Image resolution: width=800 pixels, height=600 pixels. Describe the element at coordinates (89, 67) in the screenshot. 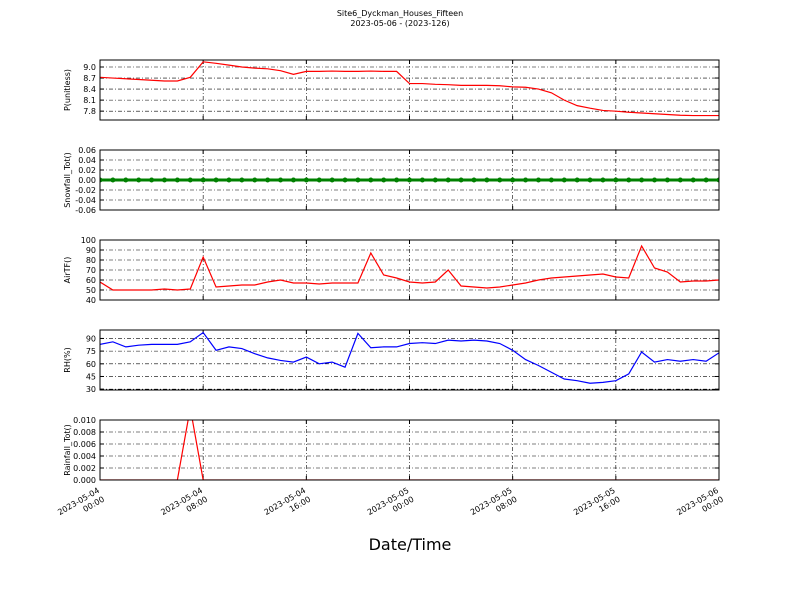

I see `y-tick-label: 9.0` at that location.